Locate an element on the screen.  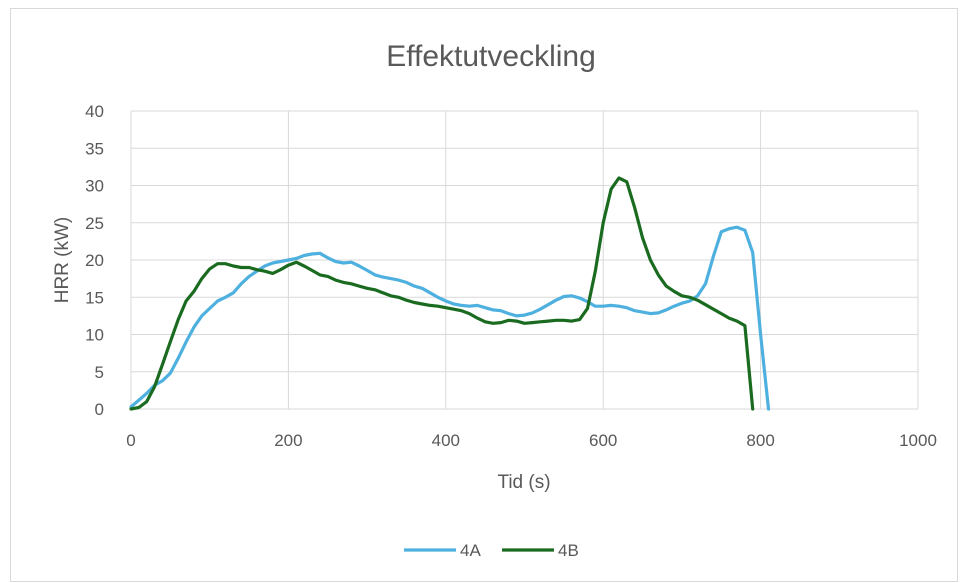
chart-title: Effektutveckling is located at coordinates (491, 56).